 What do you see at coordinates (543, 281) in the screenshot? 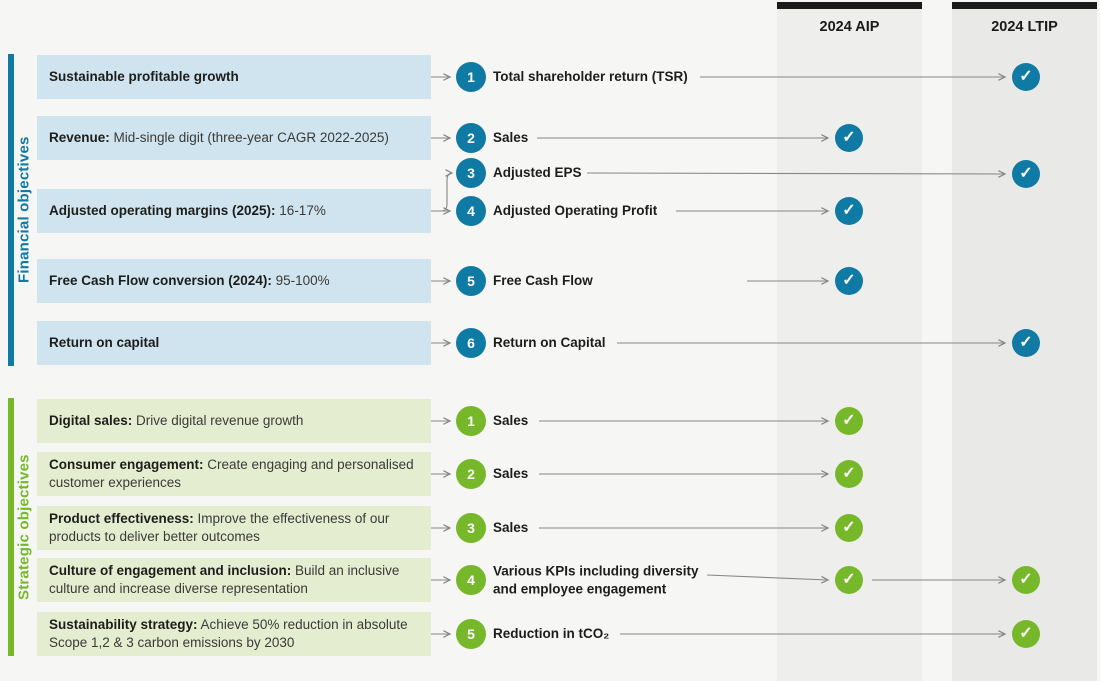
I see `kpi-label: Free Cash Flow` at bounding box center [543, 281].